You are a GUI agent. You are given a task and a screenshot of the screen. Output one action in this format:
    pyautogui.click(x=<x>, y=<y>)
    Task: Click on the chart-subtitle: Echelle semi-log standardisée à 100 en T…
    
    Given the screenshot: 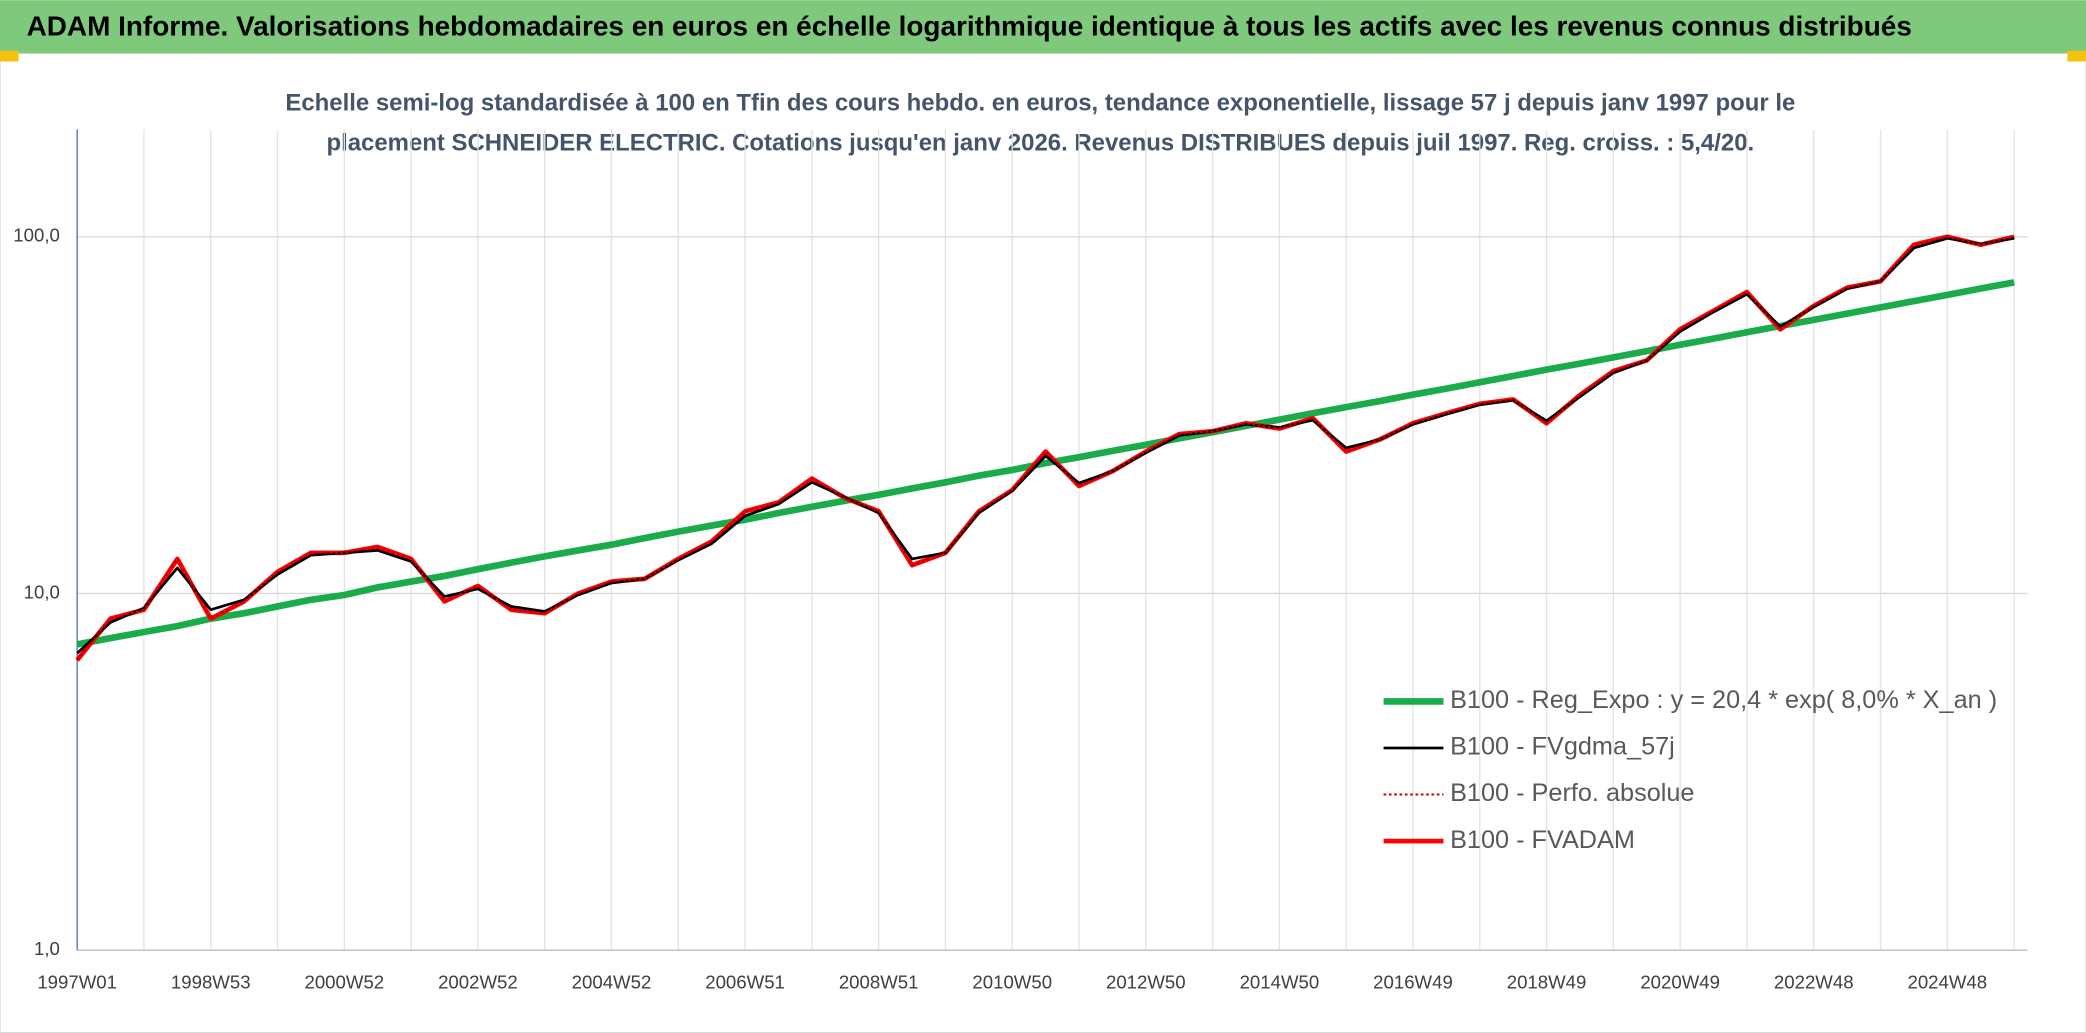 What is the action you would take?
    pyautogui.click(x=1040, y=102)
    